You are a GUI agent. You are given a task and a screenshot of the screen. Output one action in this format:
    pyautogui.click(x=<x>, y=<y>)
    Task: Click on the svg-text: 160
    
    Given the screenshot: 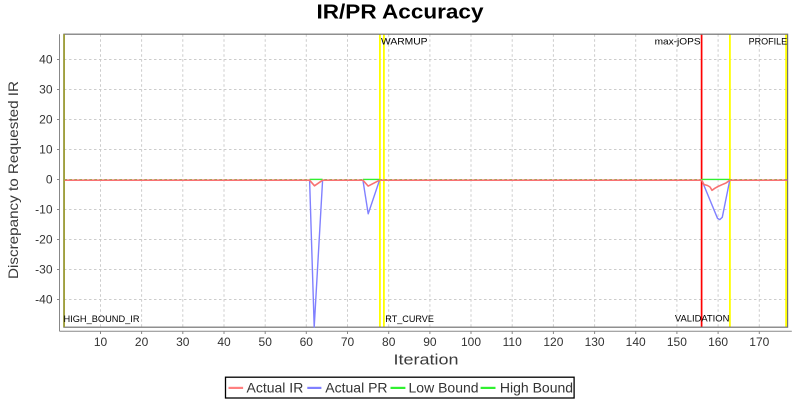 What is the action you would take?
    pyautogui.click(x=718, y=342)
    